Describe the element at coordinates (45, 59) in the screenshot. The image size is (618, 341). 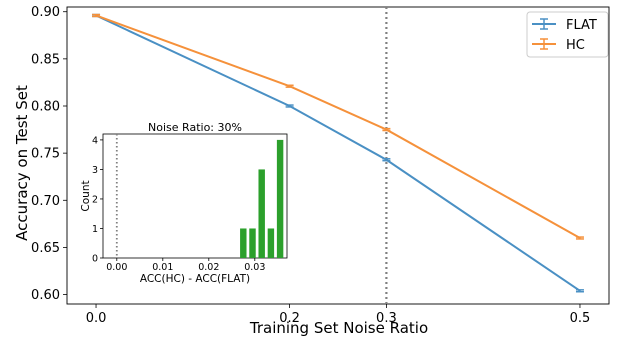
I see `y-tick-label: 0.85` at that location.